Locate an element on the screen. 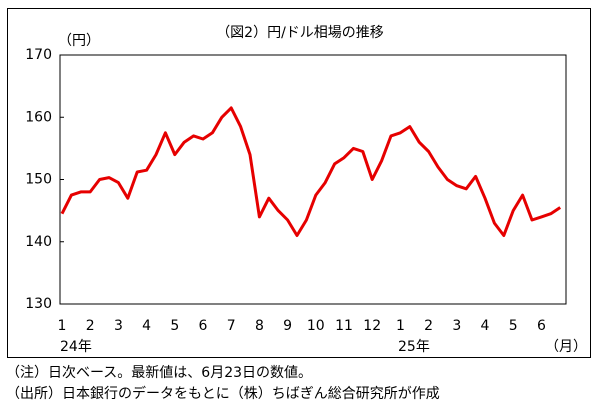 The image size is (599, 407). y-tick-label: 160 is located at coordinates (38, 117).